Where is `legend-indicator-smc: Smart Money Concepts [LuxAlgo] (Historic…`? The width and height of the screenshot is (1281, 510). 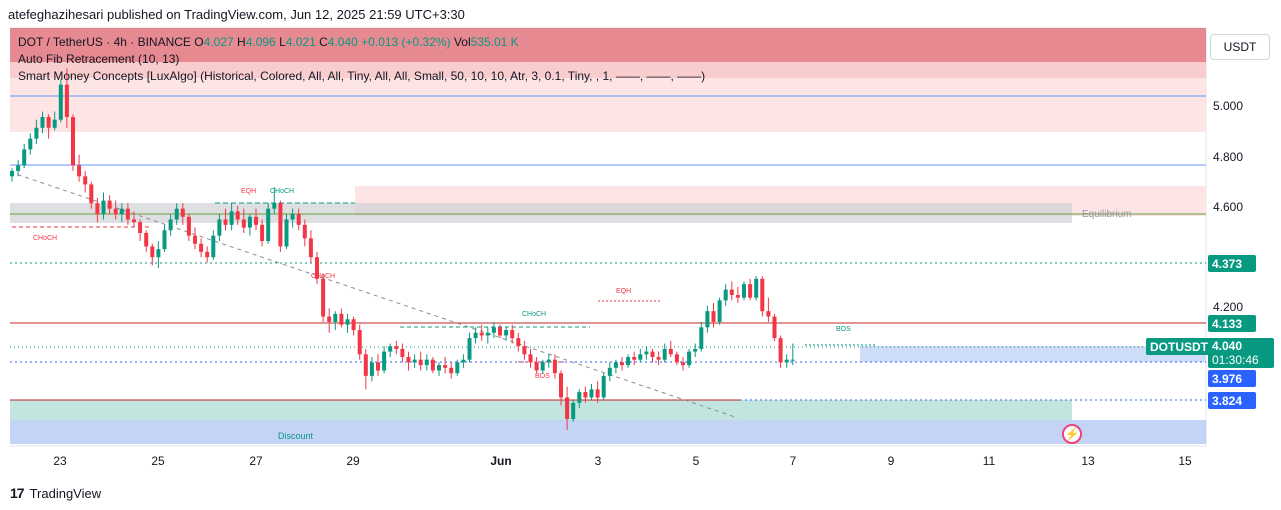 legend-indicator-smc: Smart Money Concepts [LuxAlgo] (Historic… is located at coordinates (362, 76).